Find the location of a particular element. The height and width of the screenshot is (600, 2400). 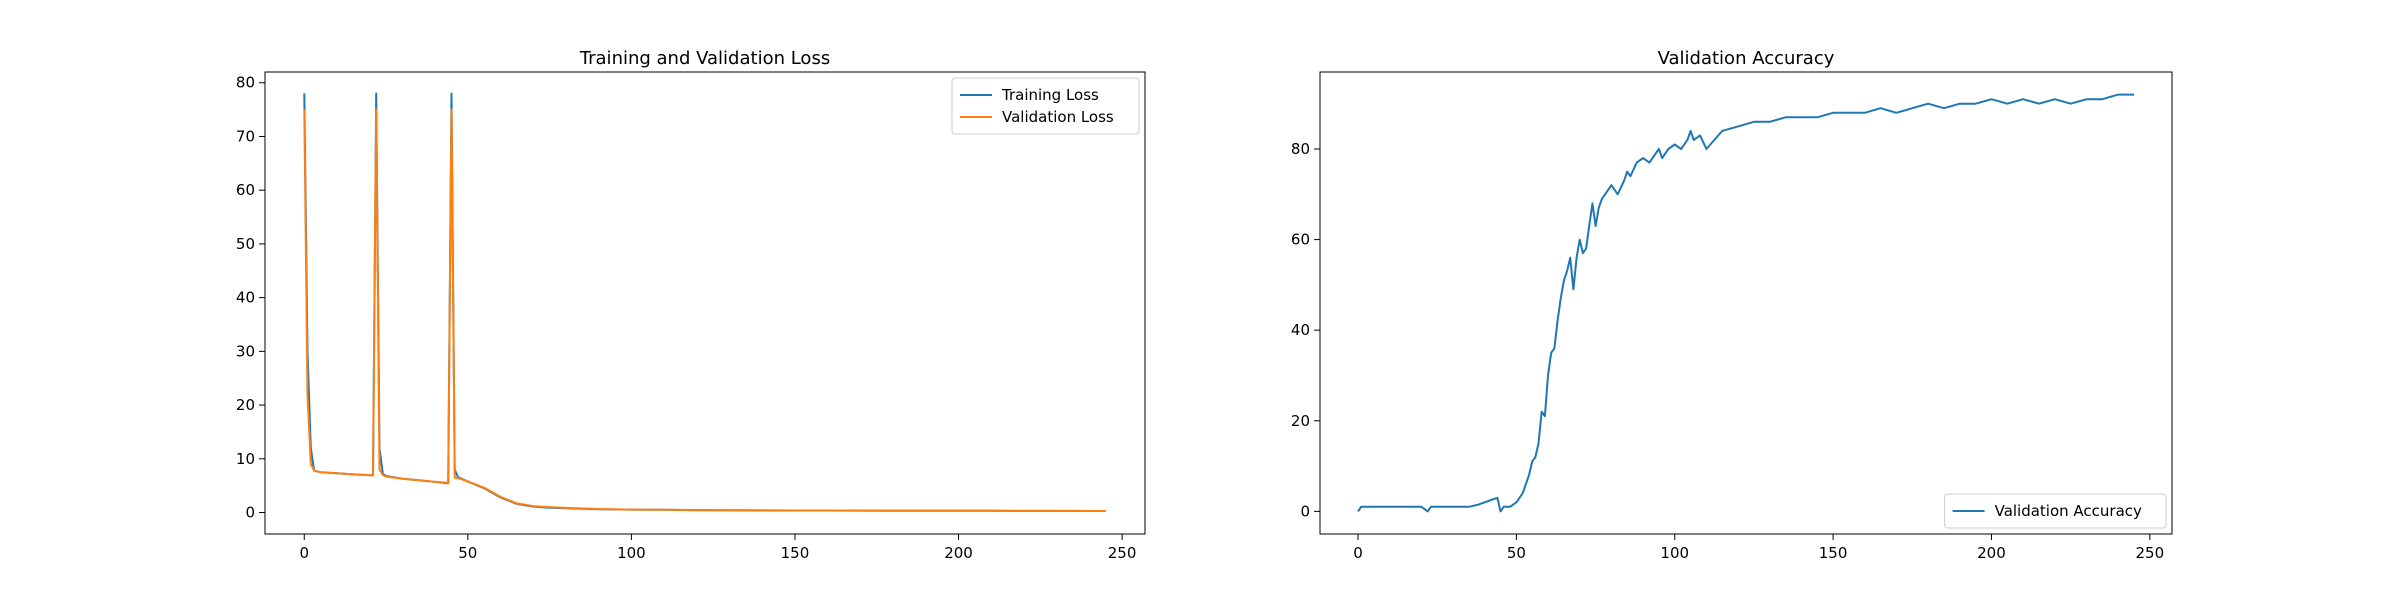

y-tick-label: 50 is located at coordinates (245, 244).